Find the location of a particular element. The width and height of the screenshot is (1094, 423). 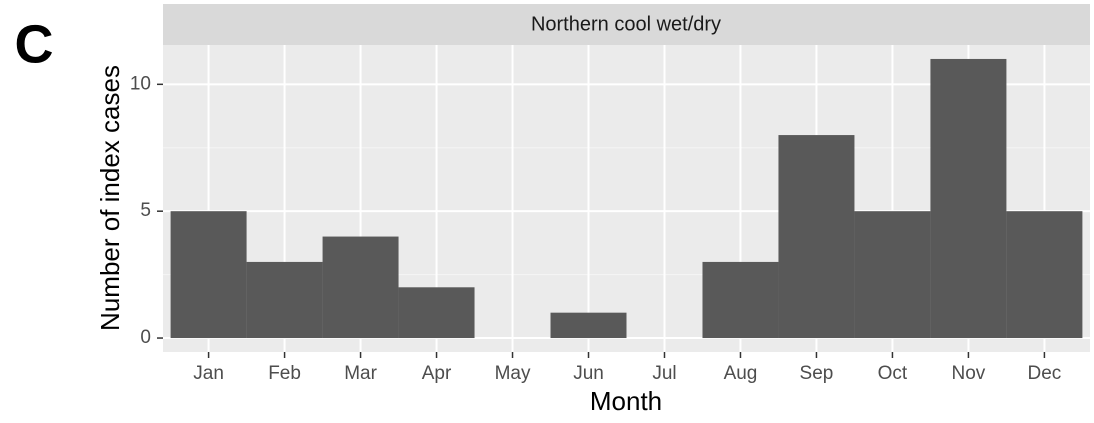

y-tick-label: 5 is located at coordinates (145, 210).